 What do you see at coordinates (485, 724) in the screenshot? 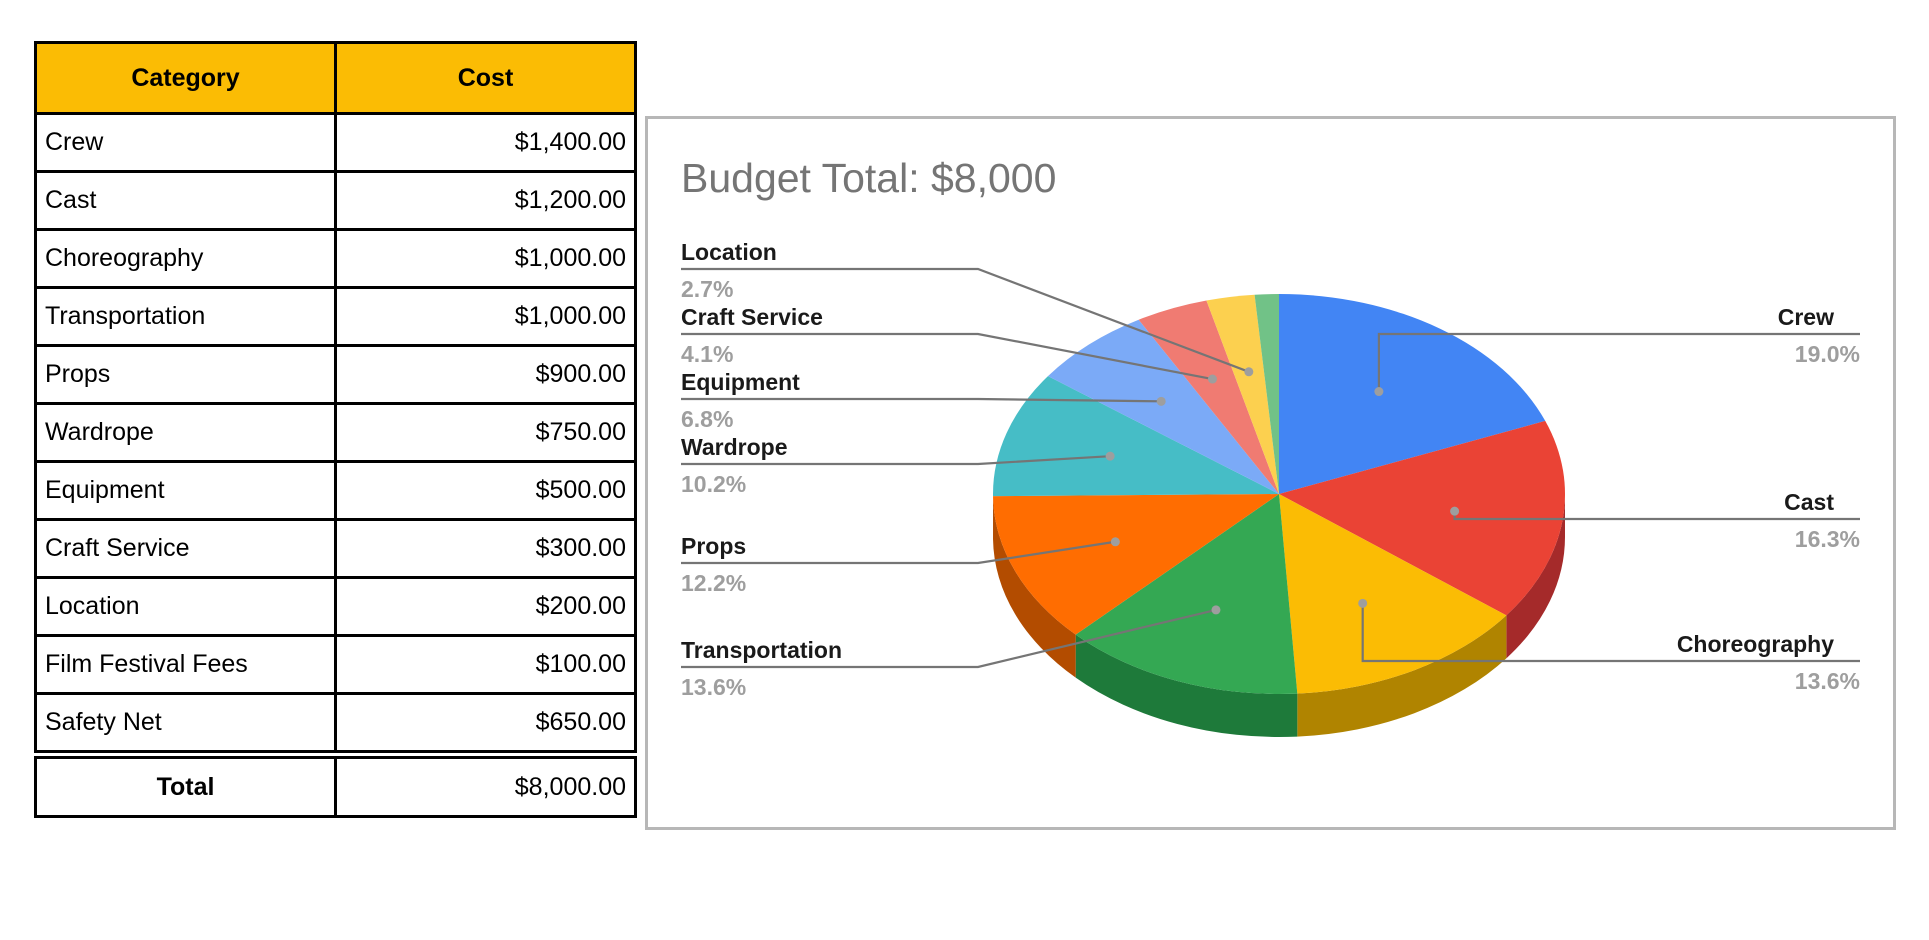
I see `row-cost: $650.00` at bounding box center [485, 724].